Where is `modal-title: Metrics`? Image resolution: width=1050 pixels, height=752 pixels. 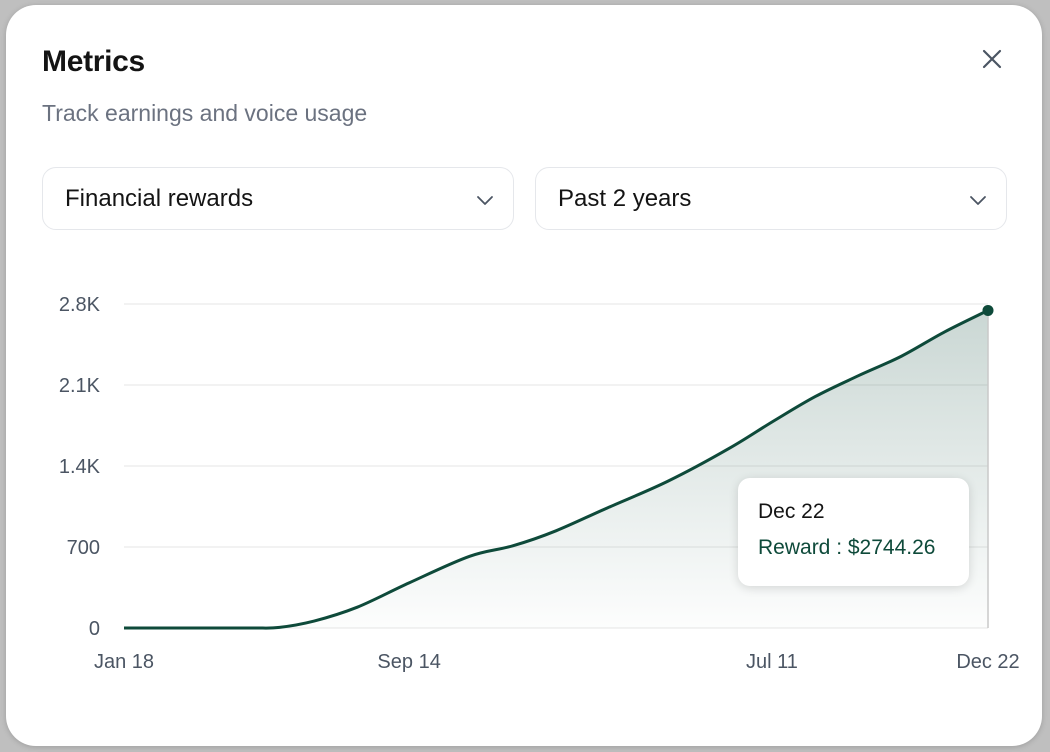 modal-title: Metrics is located at coordinates (93, 61).